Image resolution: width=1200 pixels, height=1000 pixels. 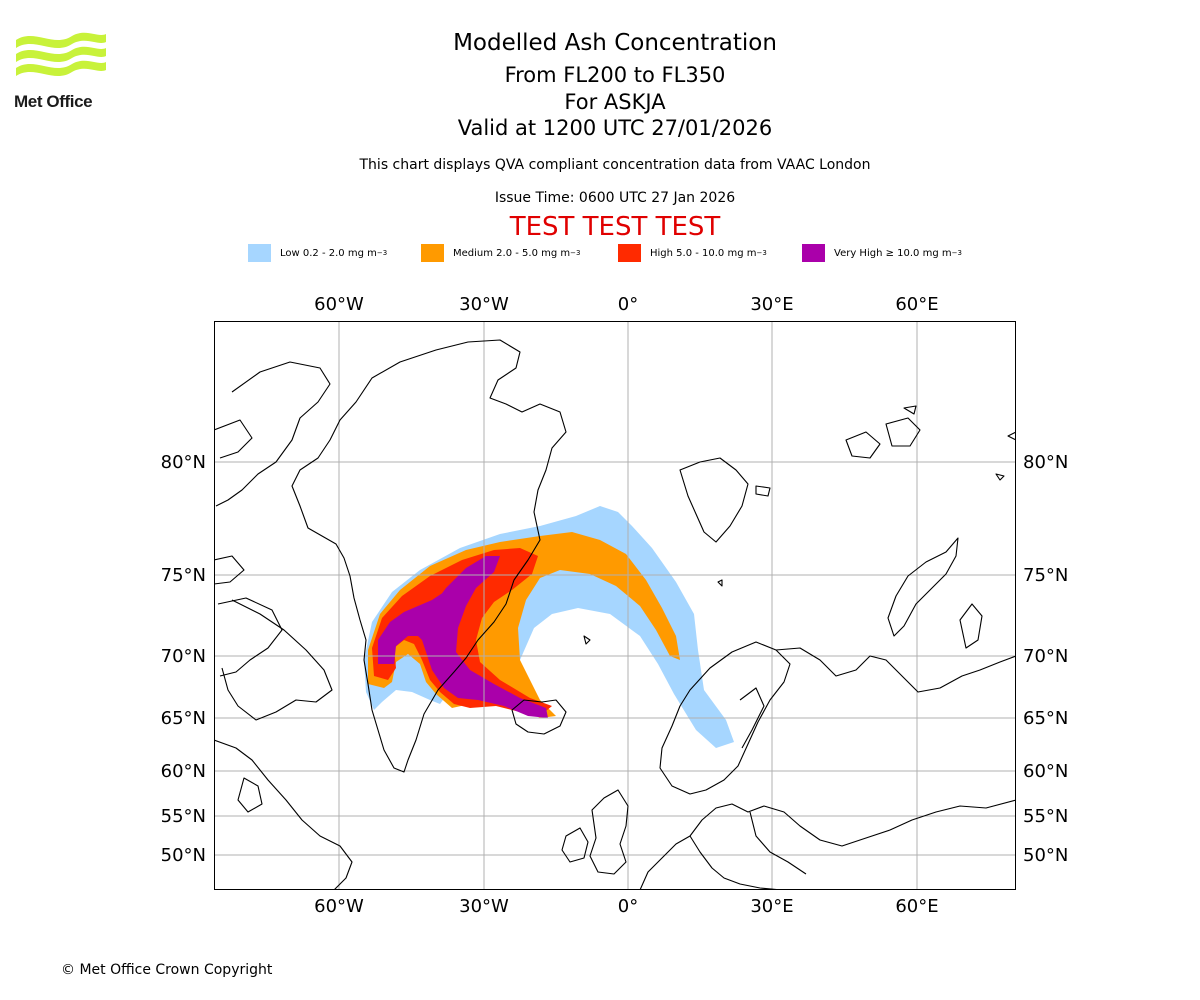 I want to click on chart-title: Modelled Ash Concentration, so click(x=615, y=43).